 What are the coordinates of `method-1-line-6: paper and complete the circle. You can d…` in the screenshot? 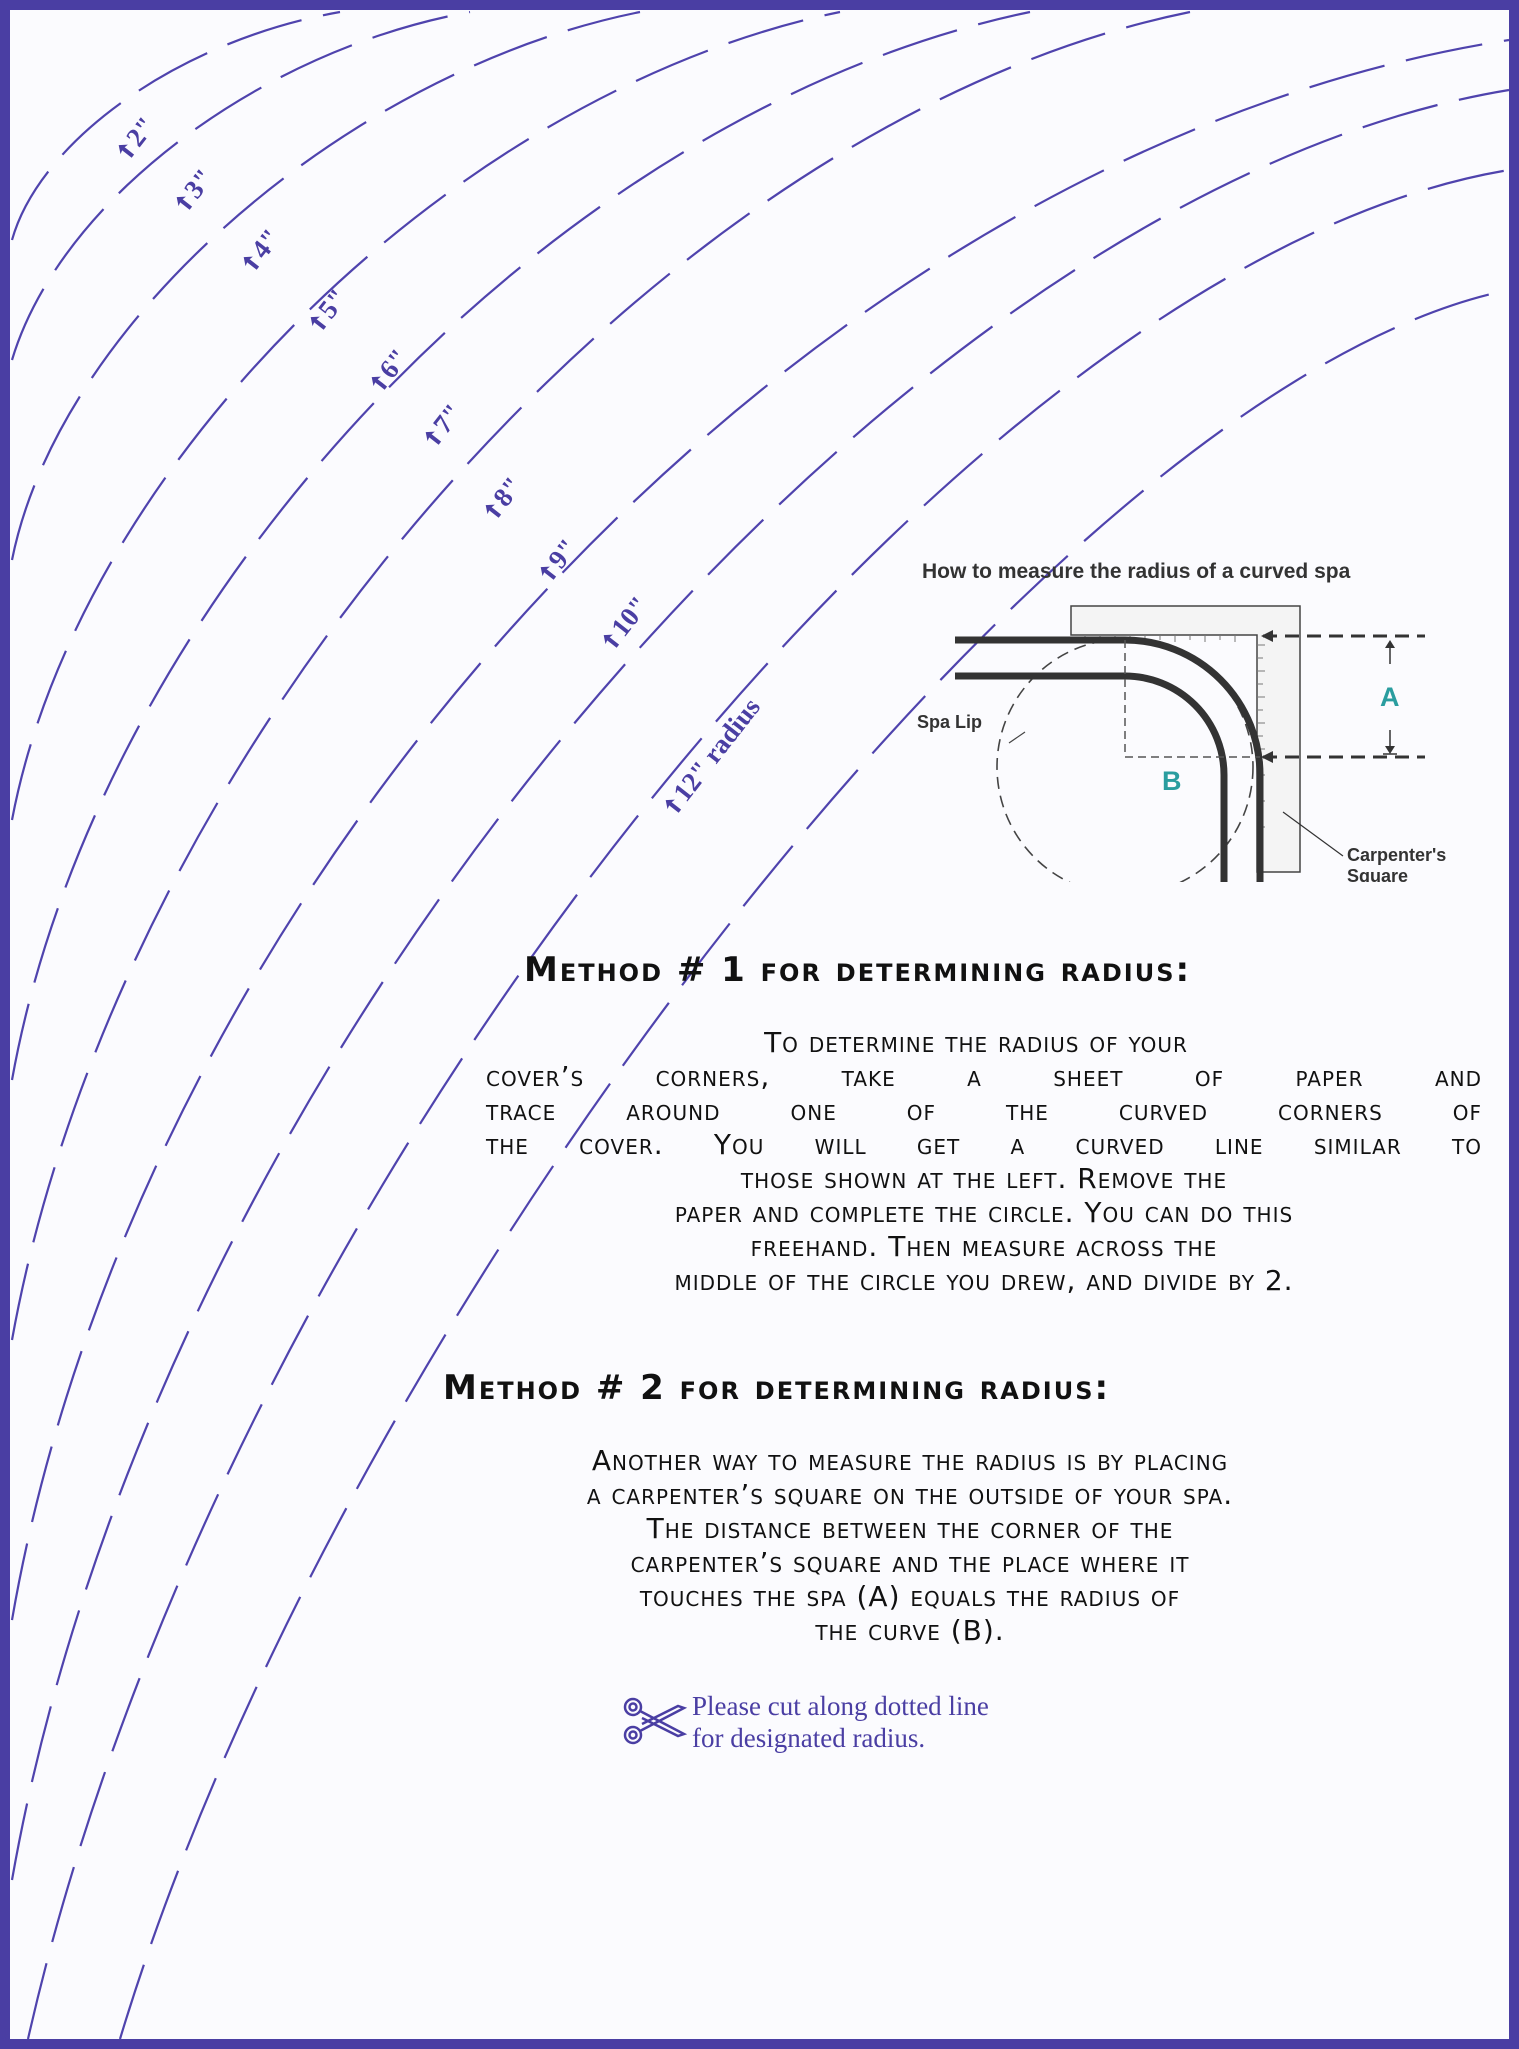 It's located at (984, 1212).